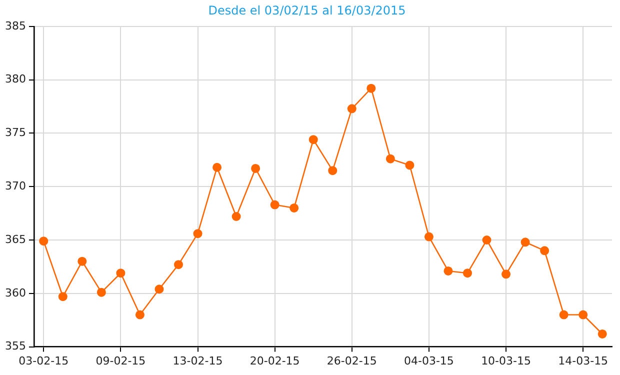  What do you see at coordinates (15, 346) in the screenshot?
I see `y-tick-label: 355` at bounding box center [15, 346].